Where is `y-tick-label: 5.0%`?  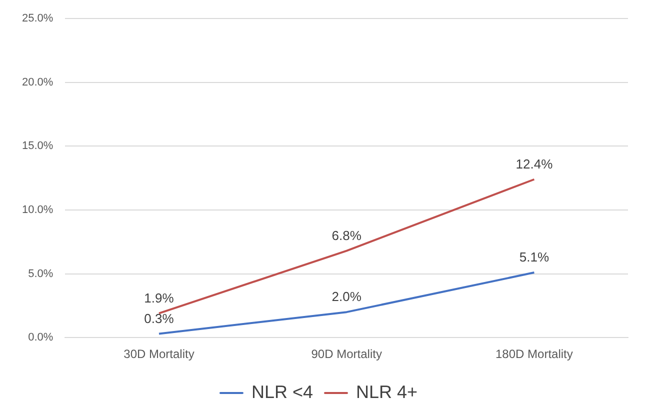 y-tick-label: 5.0% is located at coordinates (41, 274).